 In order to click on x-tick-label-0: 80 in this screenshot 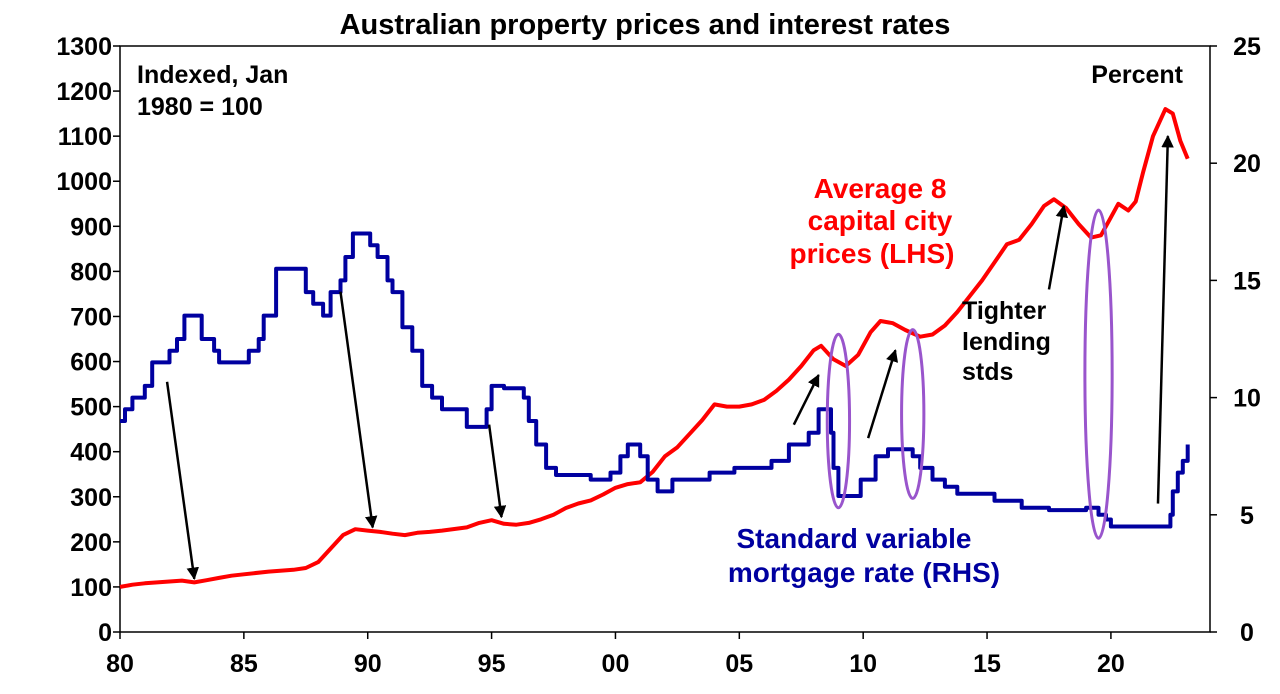, I will do `click(120, 664)`.